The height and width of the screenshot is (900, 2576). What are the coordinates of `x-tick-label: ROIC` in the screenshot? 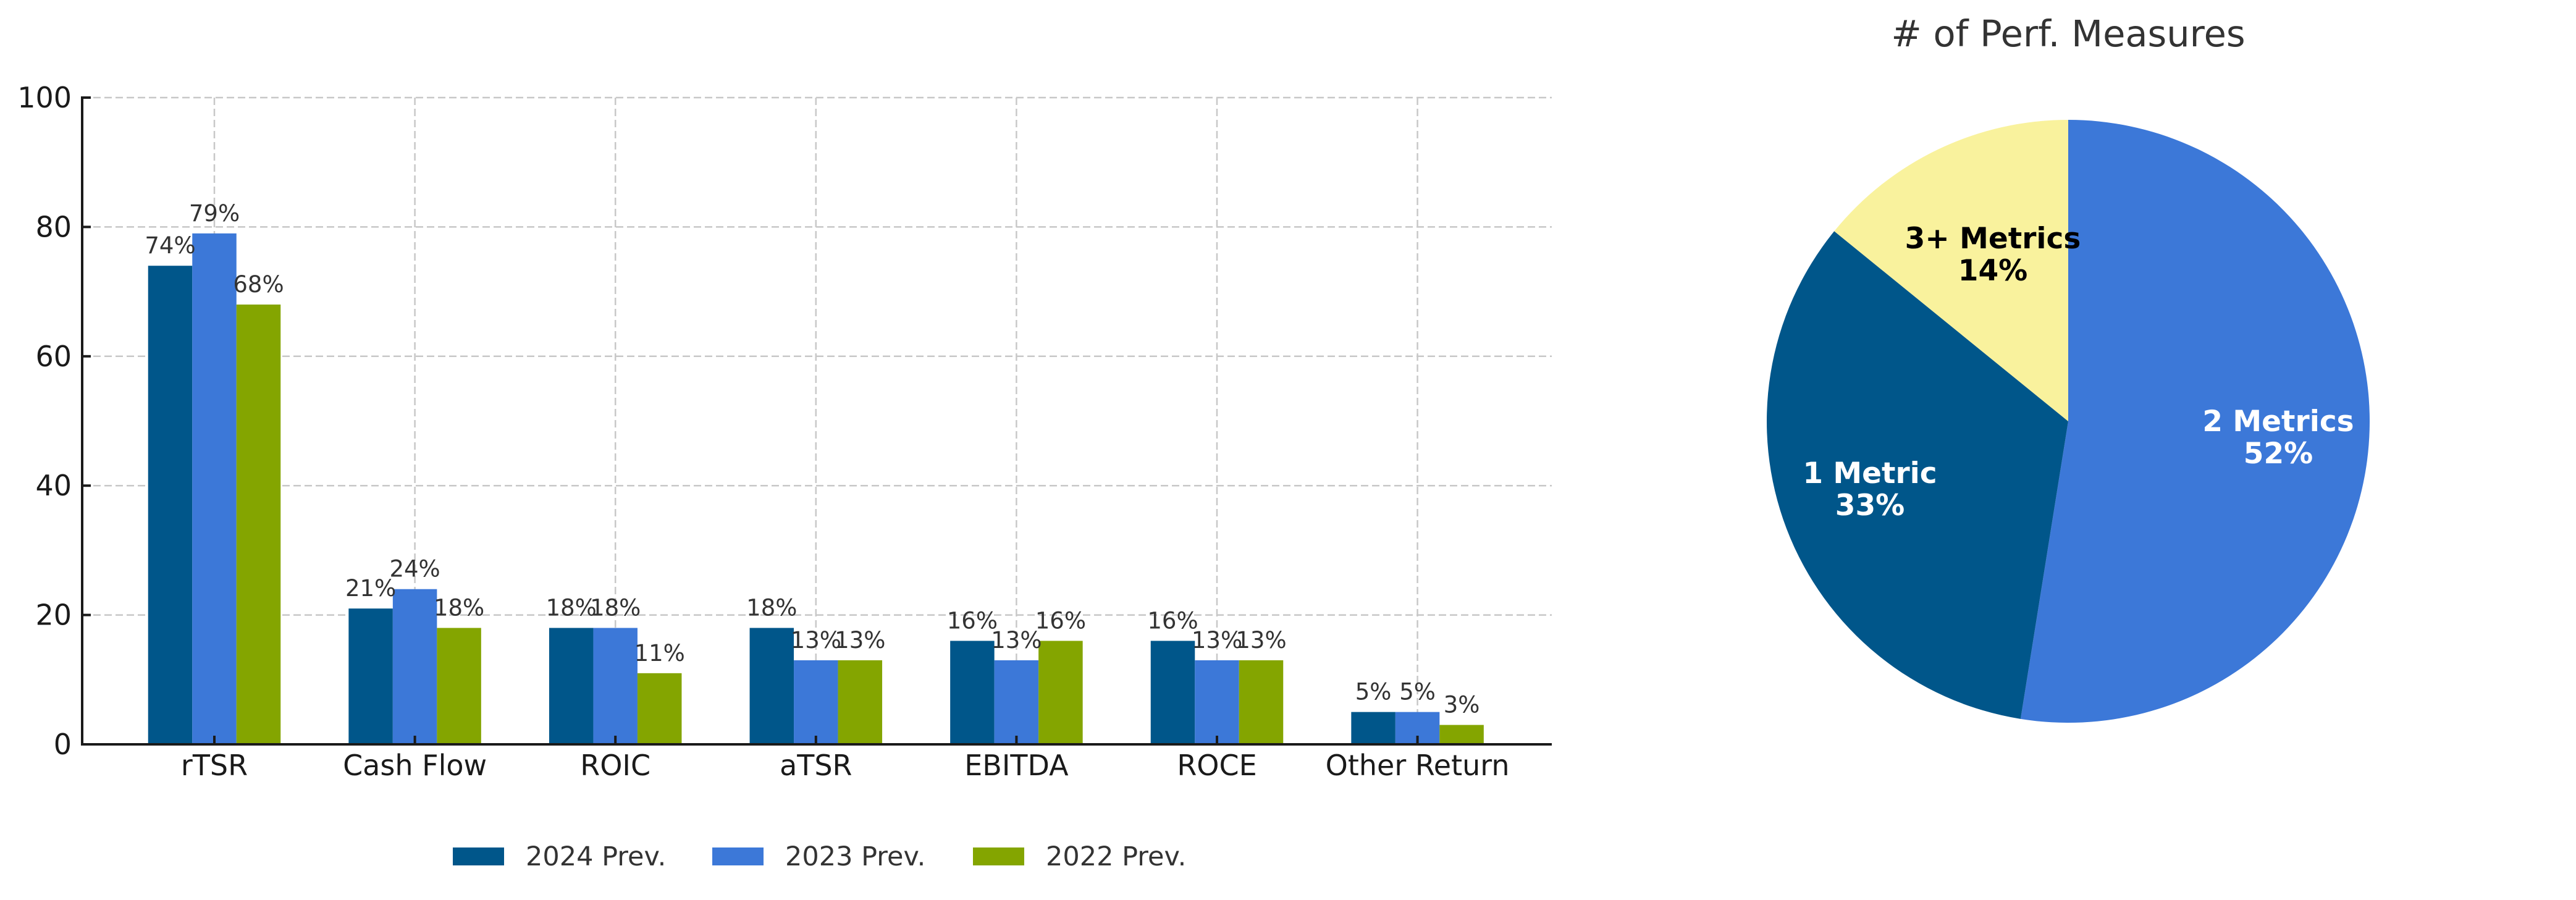 It's located at (615, 765).